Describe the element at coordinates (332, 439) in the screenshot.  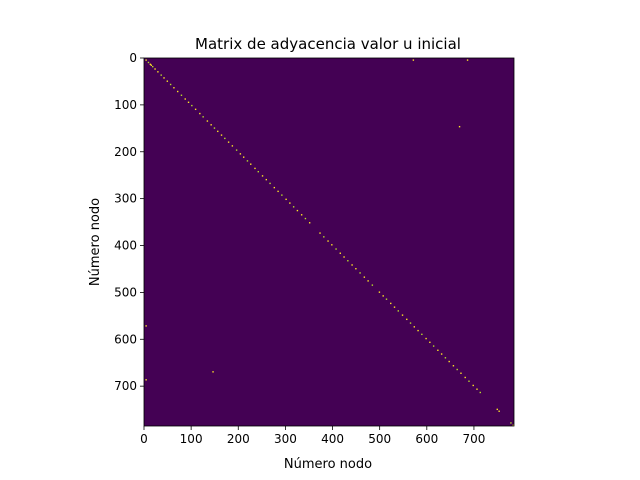
I see `x-tick-label: 400` at that location.